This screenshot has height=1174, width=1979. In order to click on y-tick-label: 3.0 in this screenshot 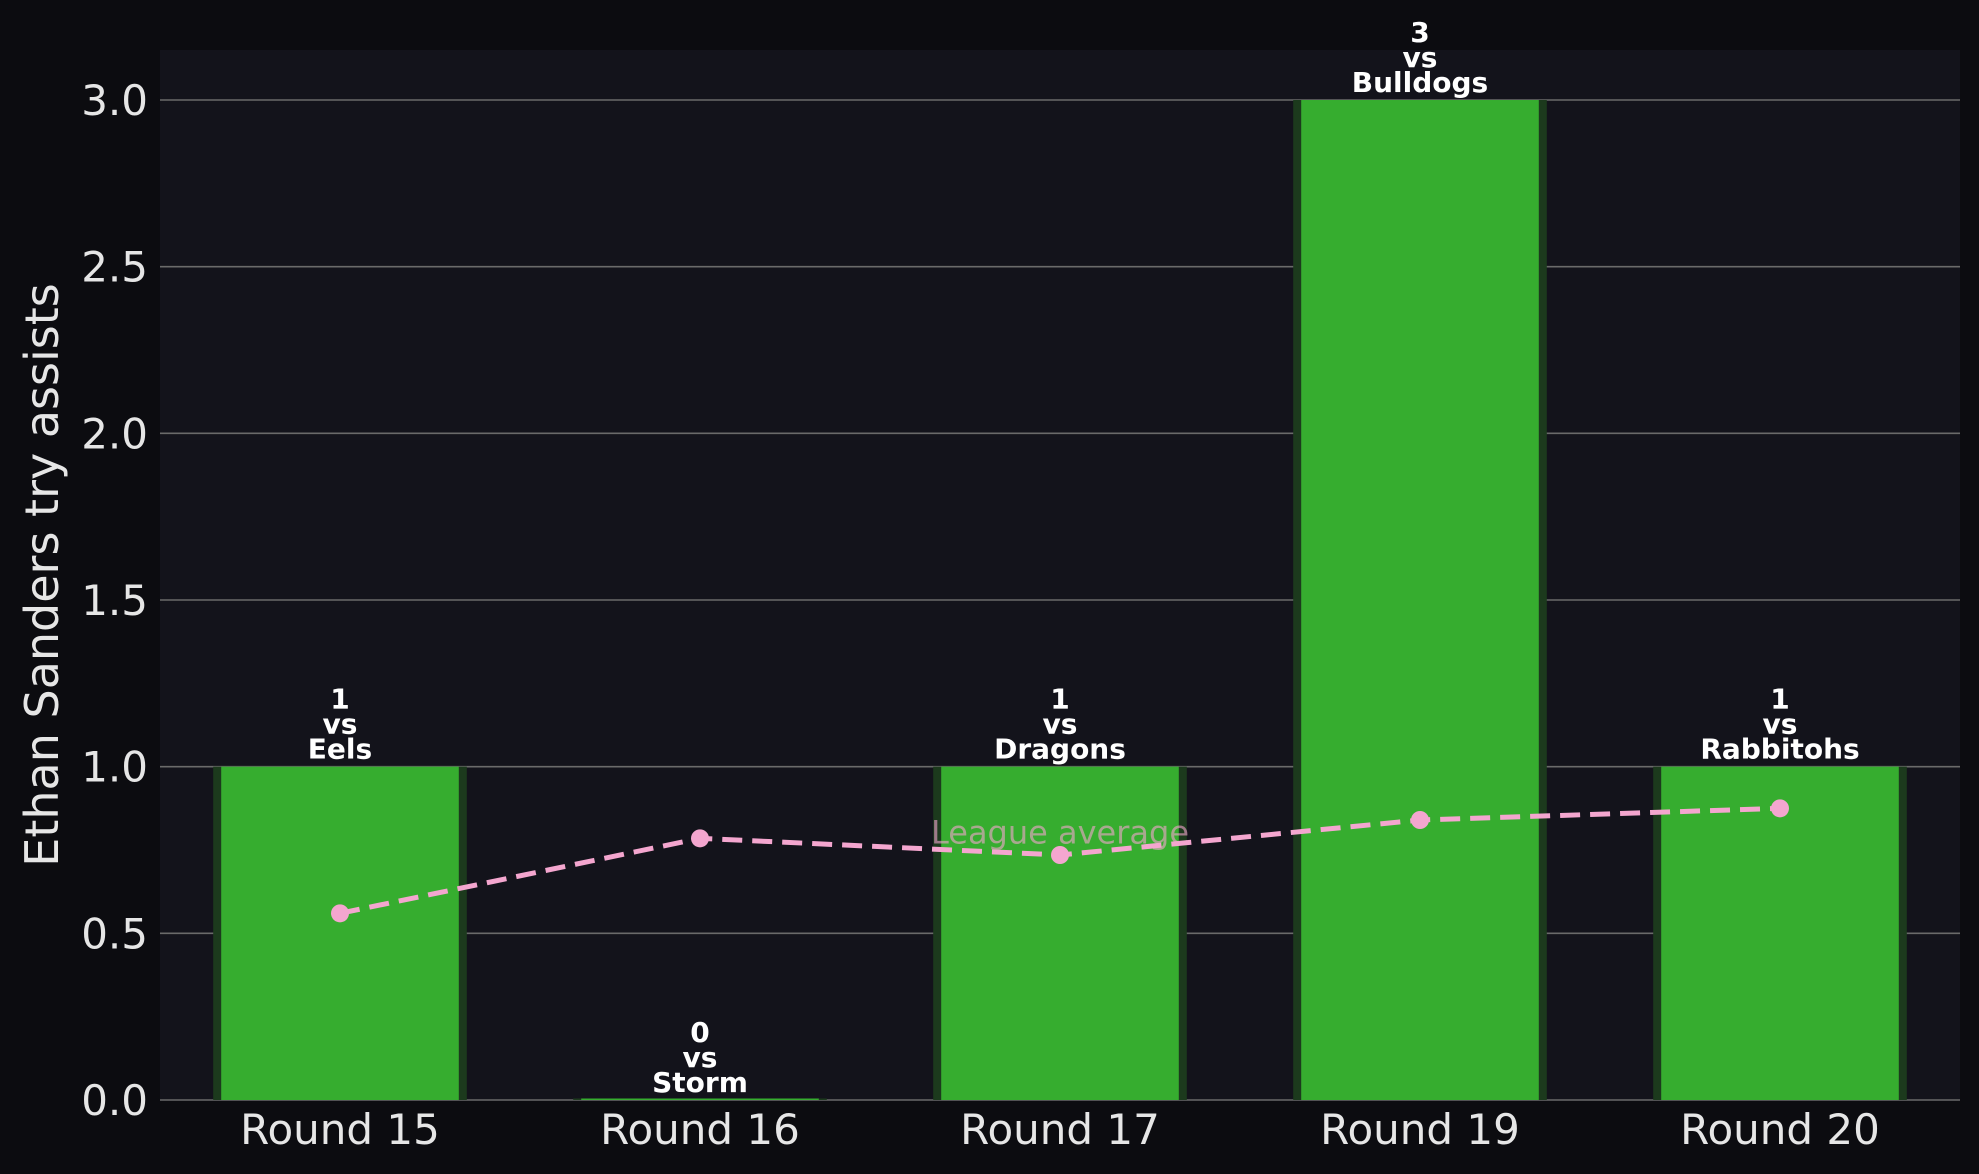, I will do `click(114, 100)`.